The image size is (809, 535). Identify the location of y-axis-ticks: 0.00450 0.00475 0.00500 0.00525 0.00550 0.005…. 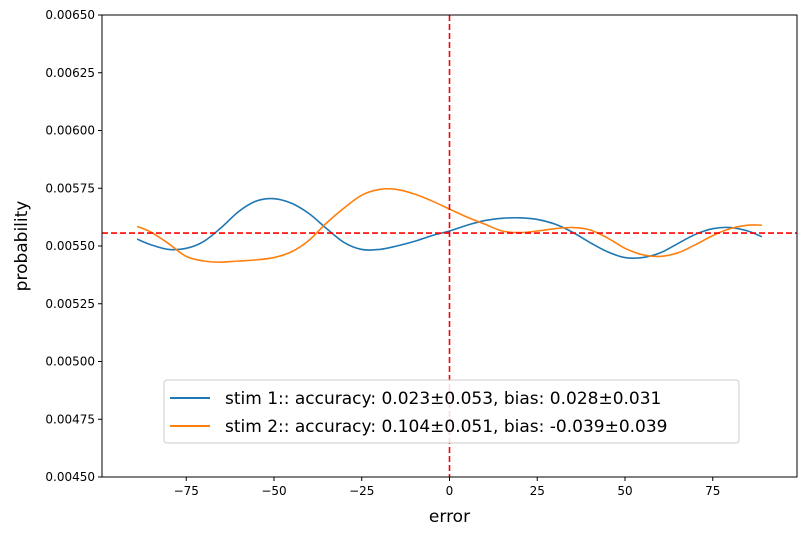
(73, 246).